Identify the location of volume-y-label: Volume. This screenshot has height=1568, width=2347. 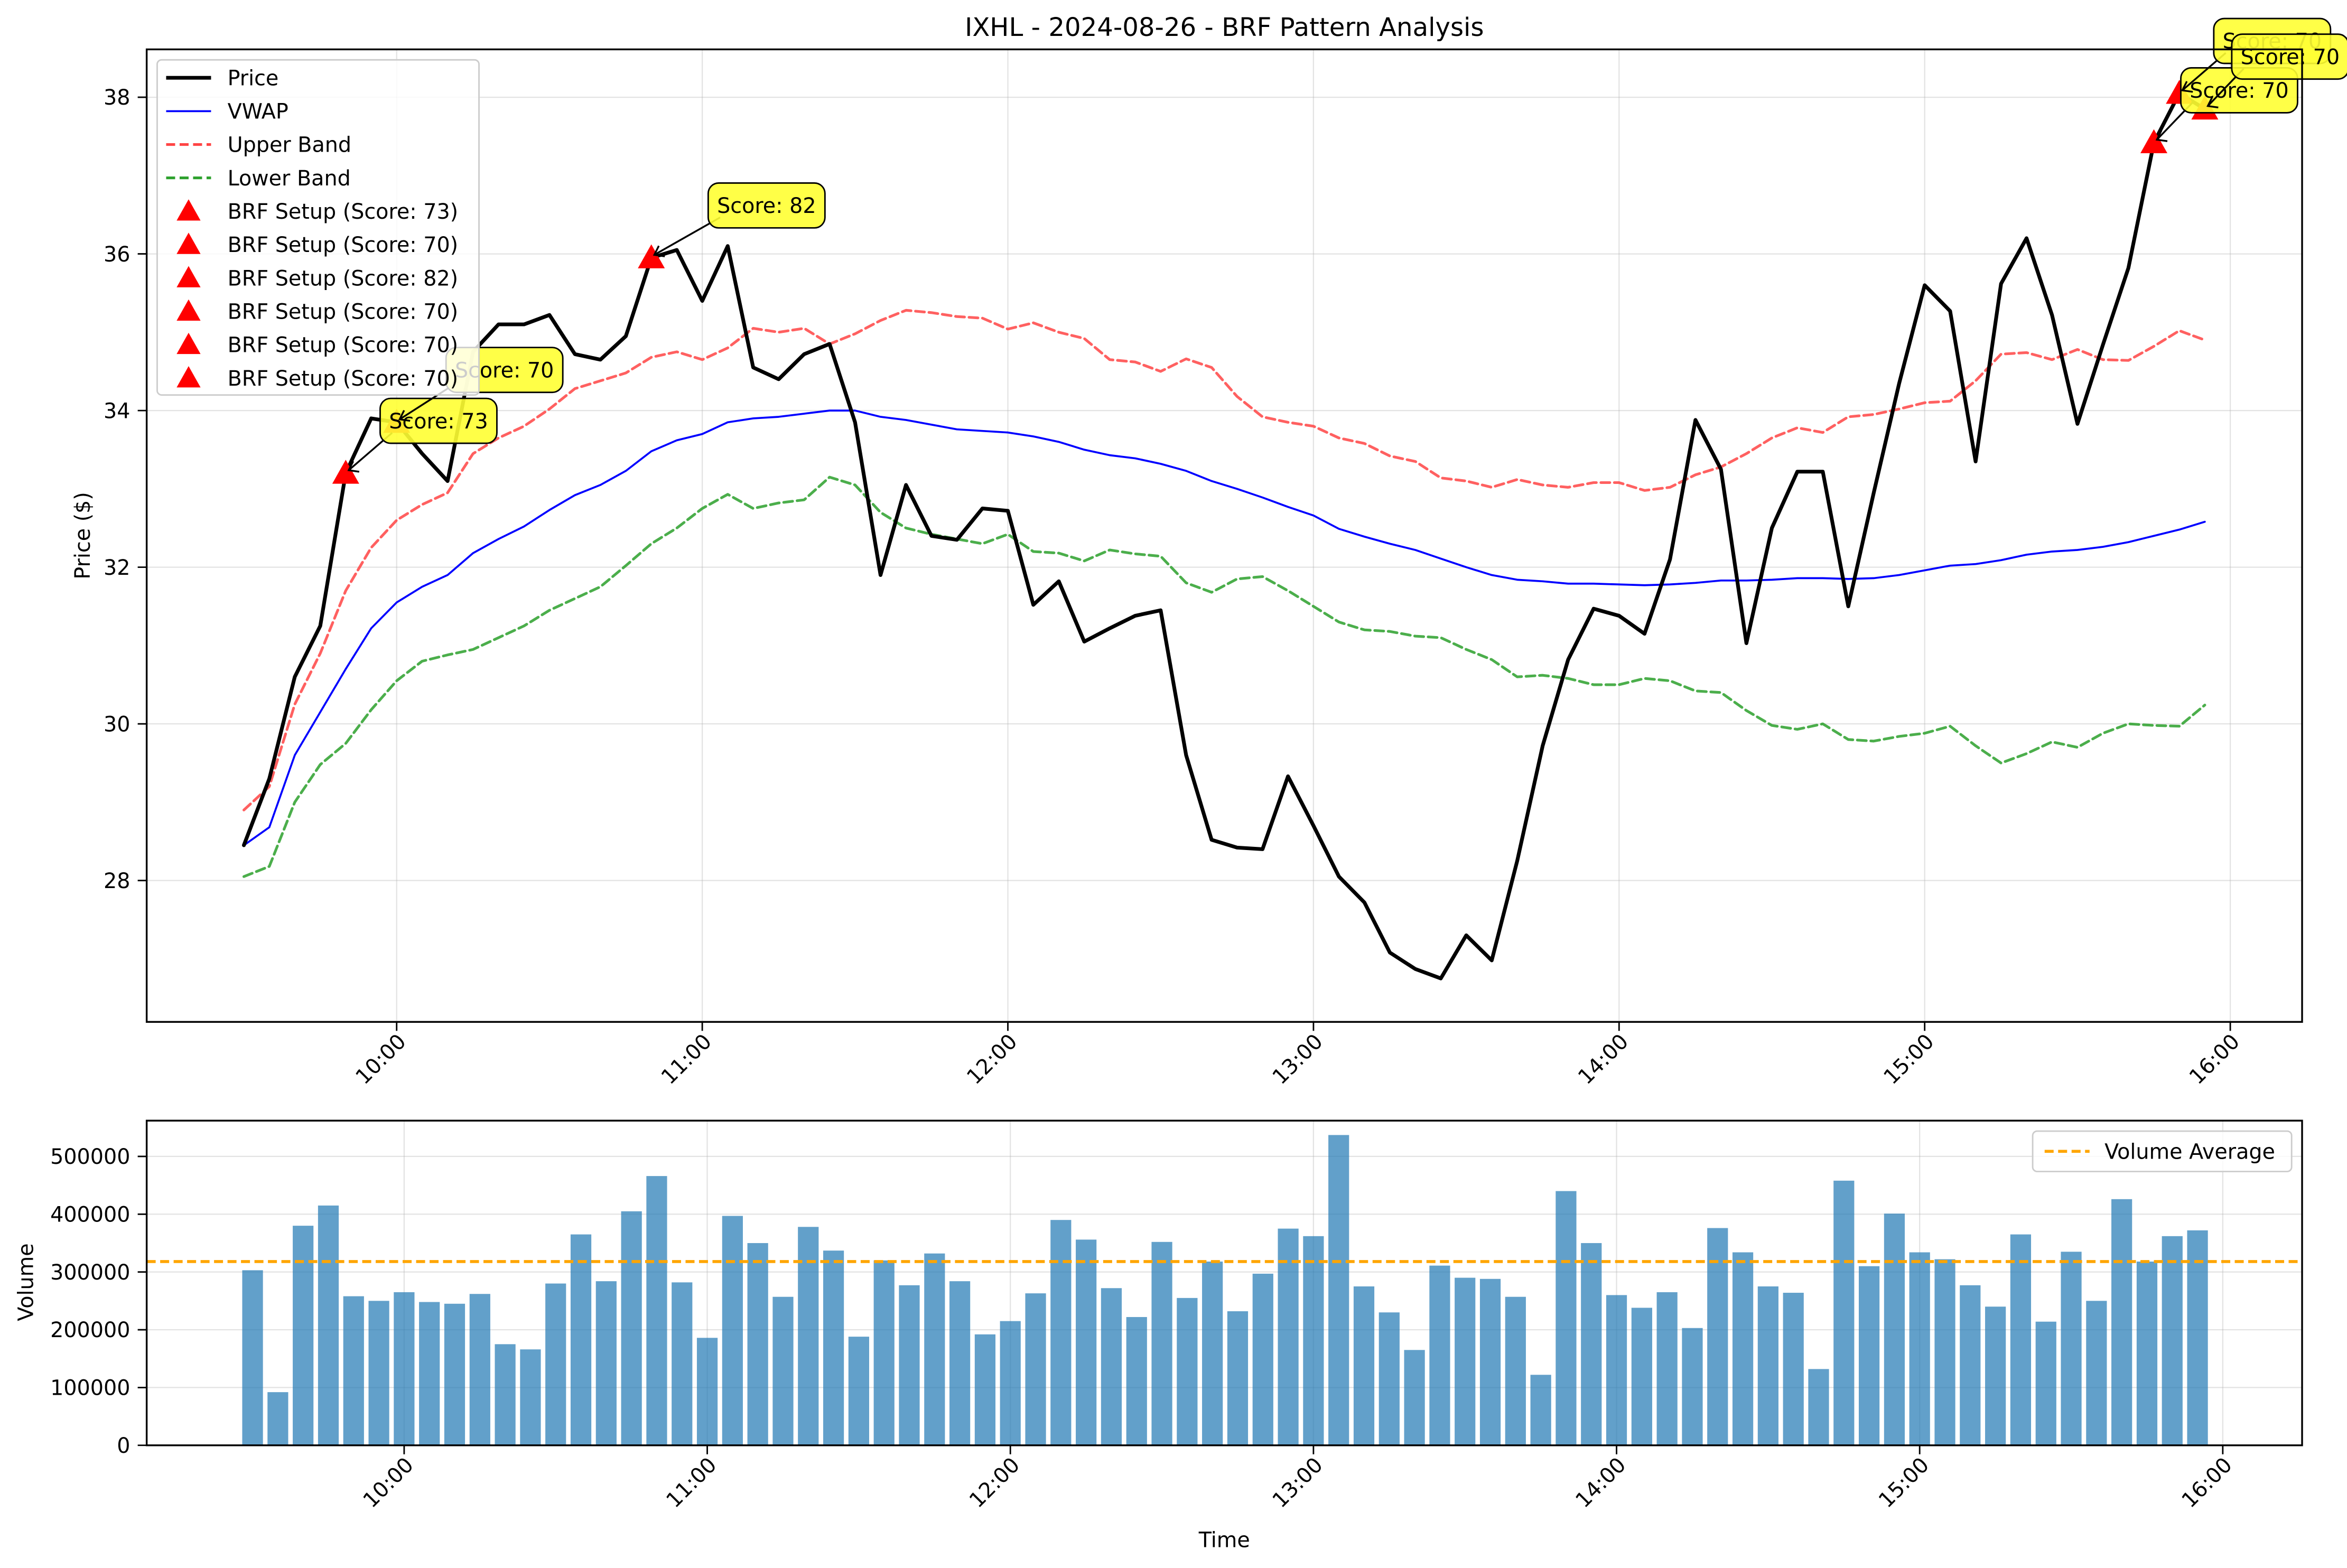
(26, 1282).